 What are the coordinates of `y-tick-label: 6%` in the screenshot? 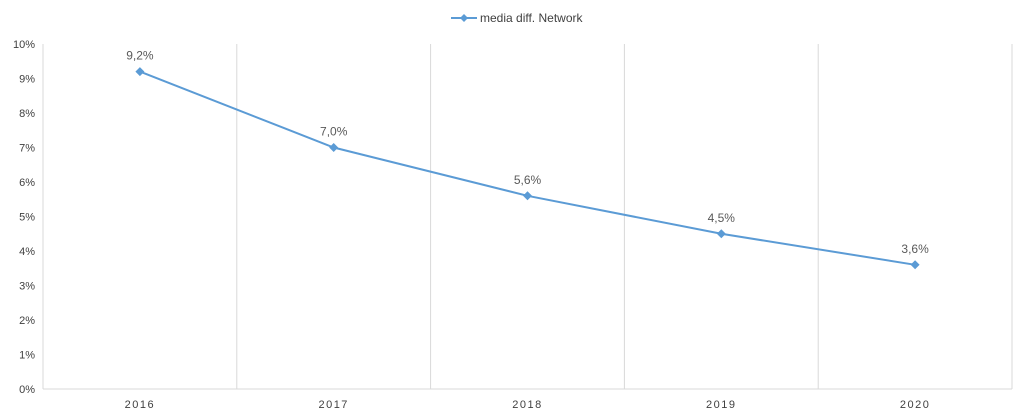 It's located at (27, 183).